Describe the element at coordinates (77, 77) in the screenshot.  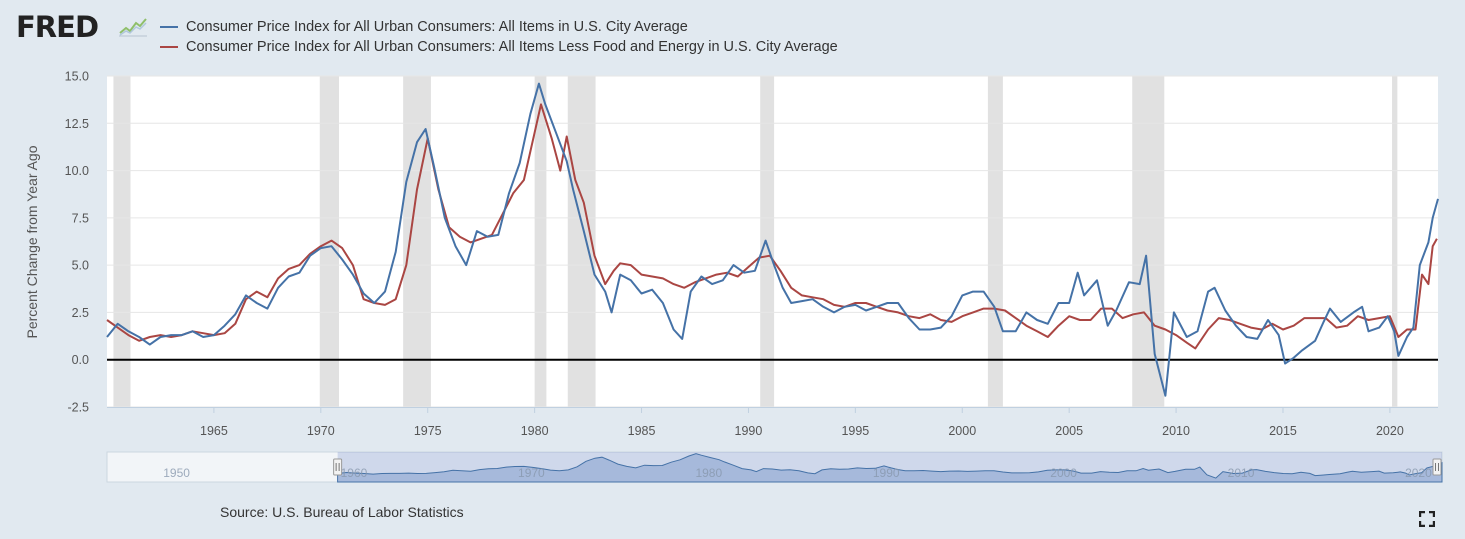
I see `y-tick-label: 15.0` at that location.